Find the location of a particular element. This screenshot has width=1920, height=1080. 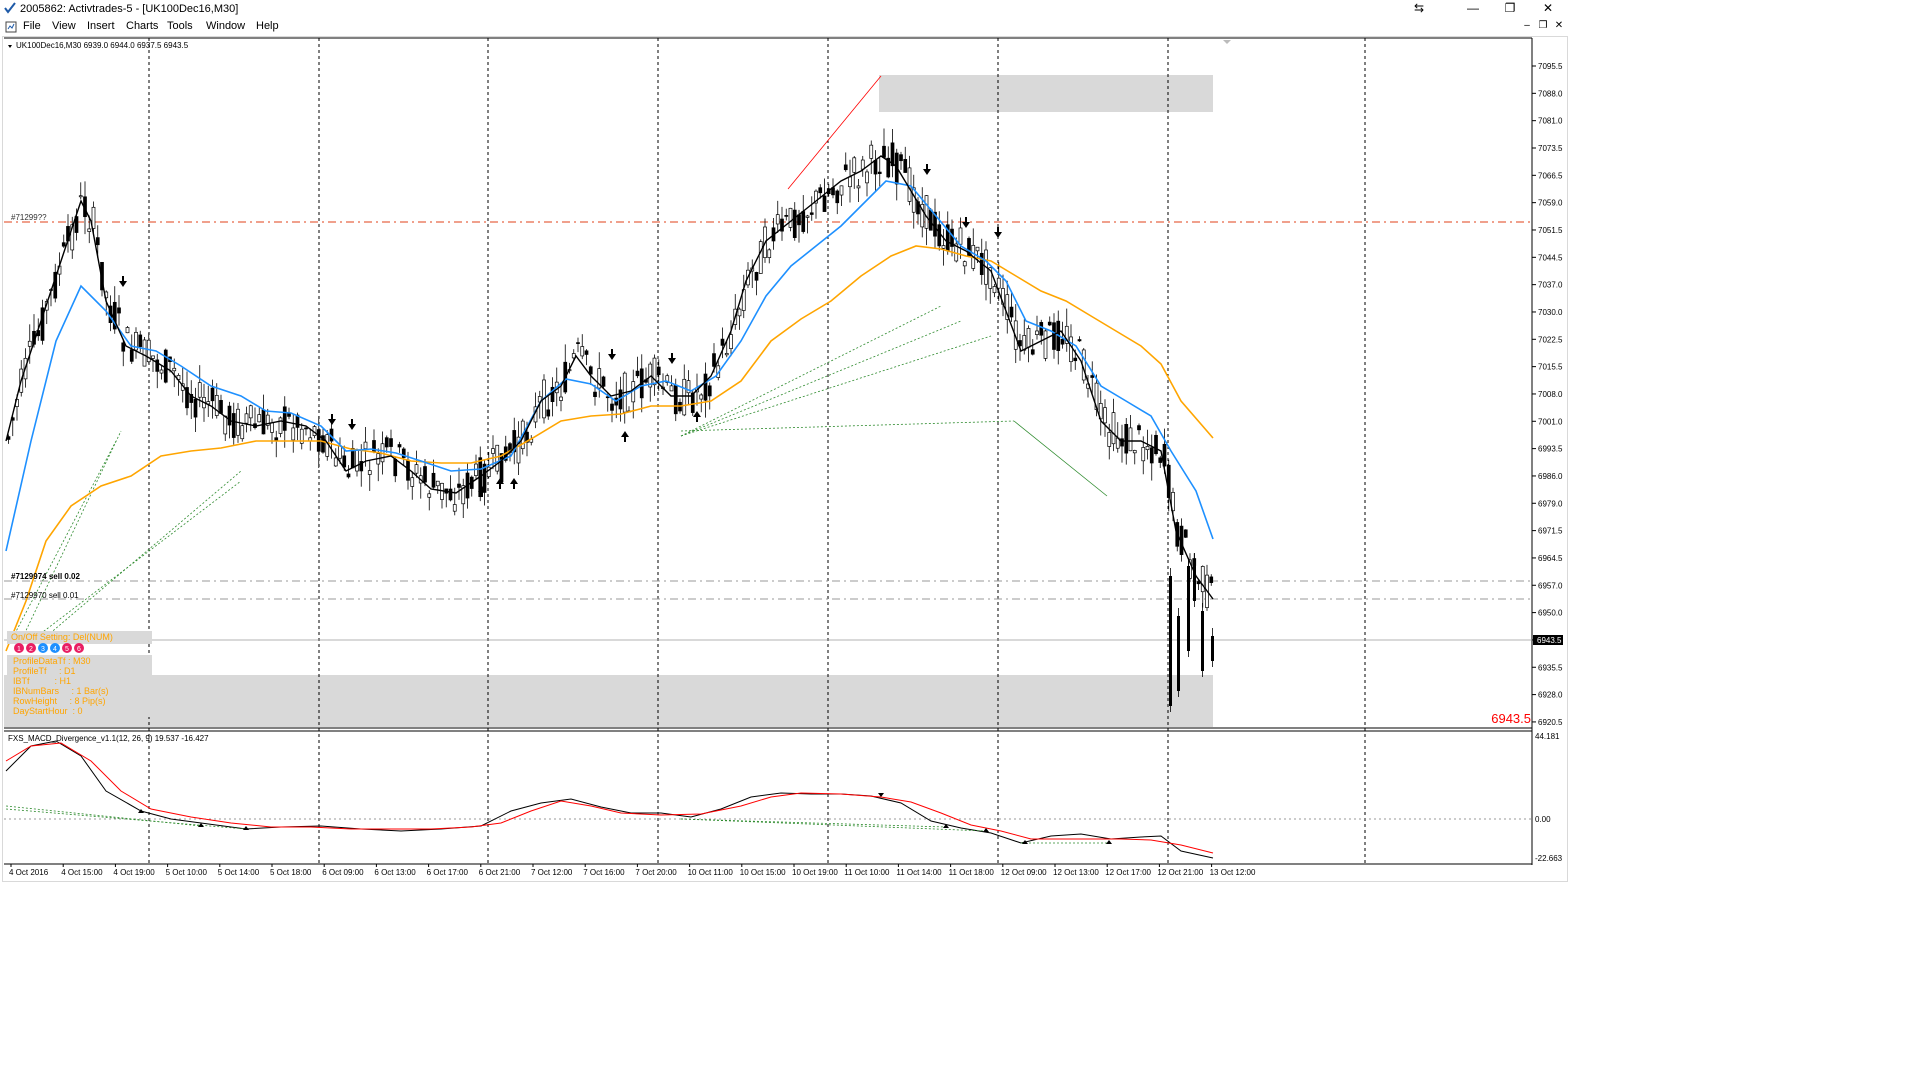

divergence-line is located at coordinates (847, 426).